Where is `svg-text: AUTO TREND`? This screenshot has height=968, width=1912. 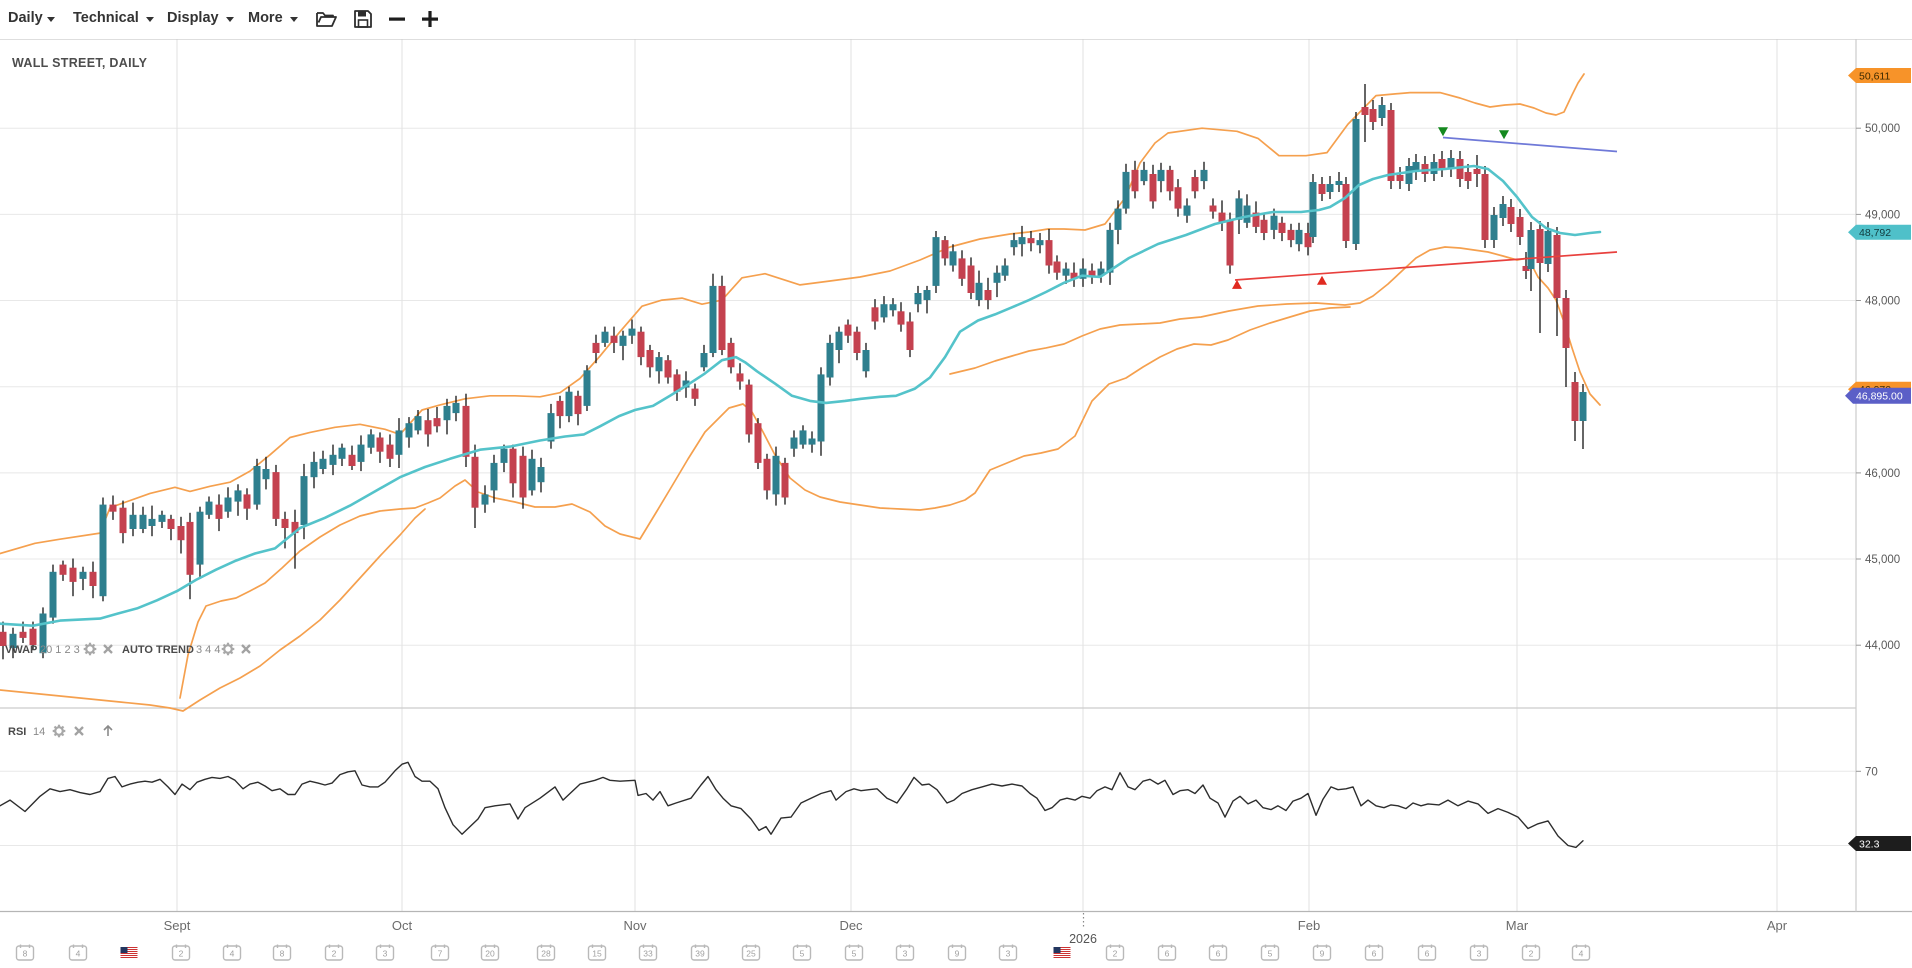
svg-text: AUTO TREND is located at coordinates (158, 650).